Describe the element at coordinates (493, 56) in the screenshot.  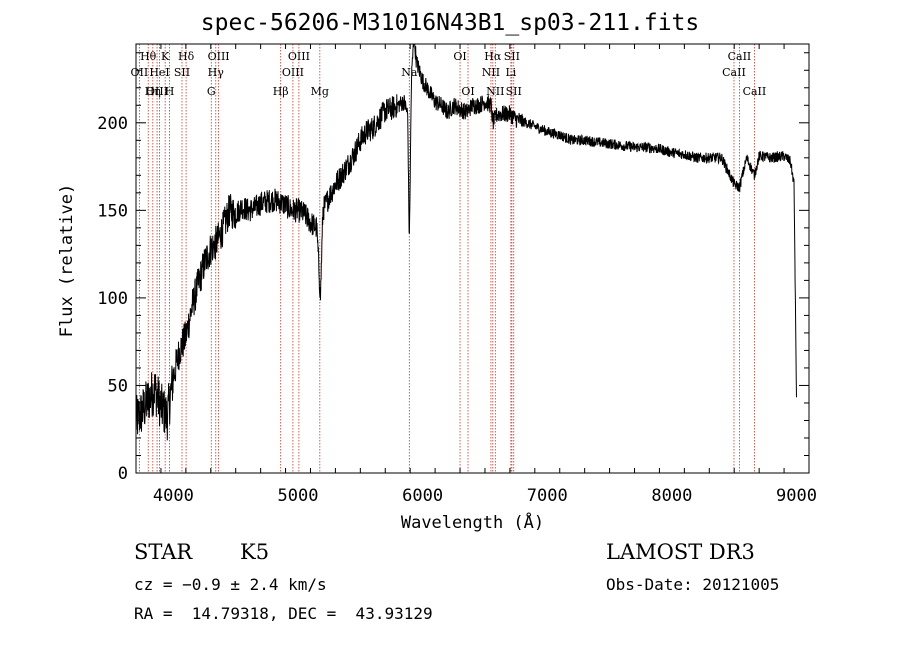
I see `line-label: Hα` at that location.